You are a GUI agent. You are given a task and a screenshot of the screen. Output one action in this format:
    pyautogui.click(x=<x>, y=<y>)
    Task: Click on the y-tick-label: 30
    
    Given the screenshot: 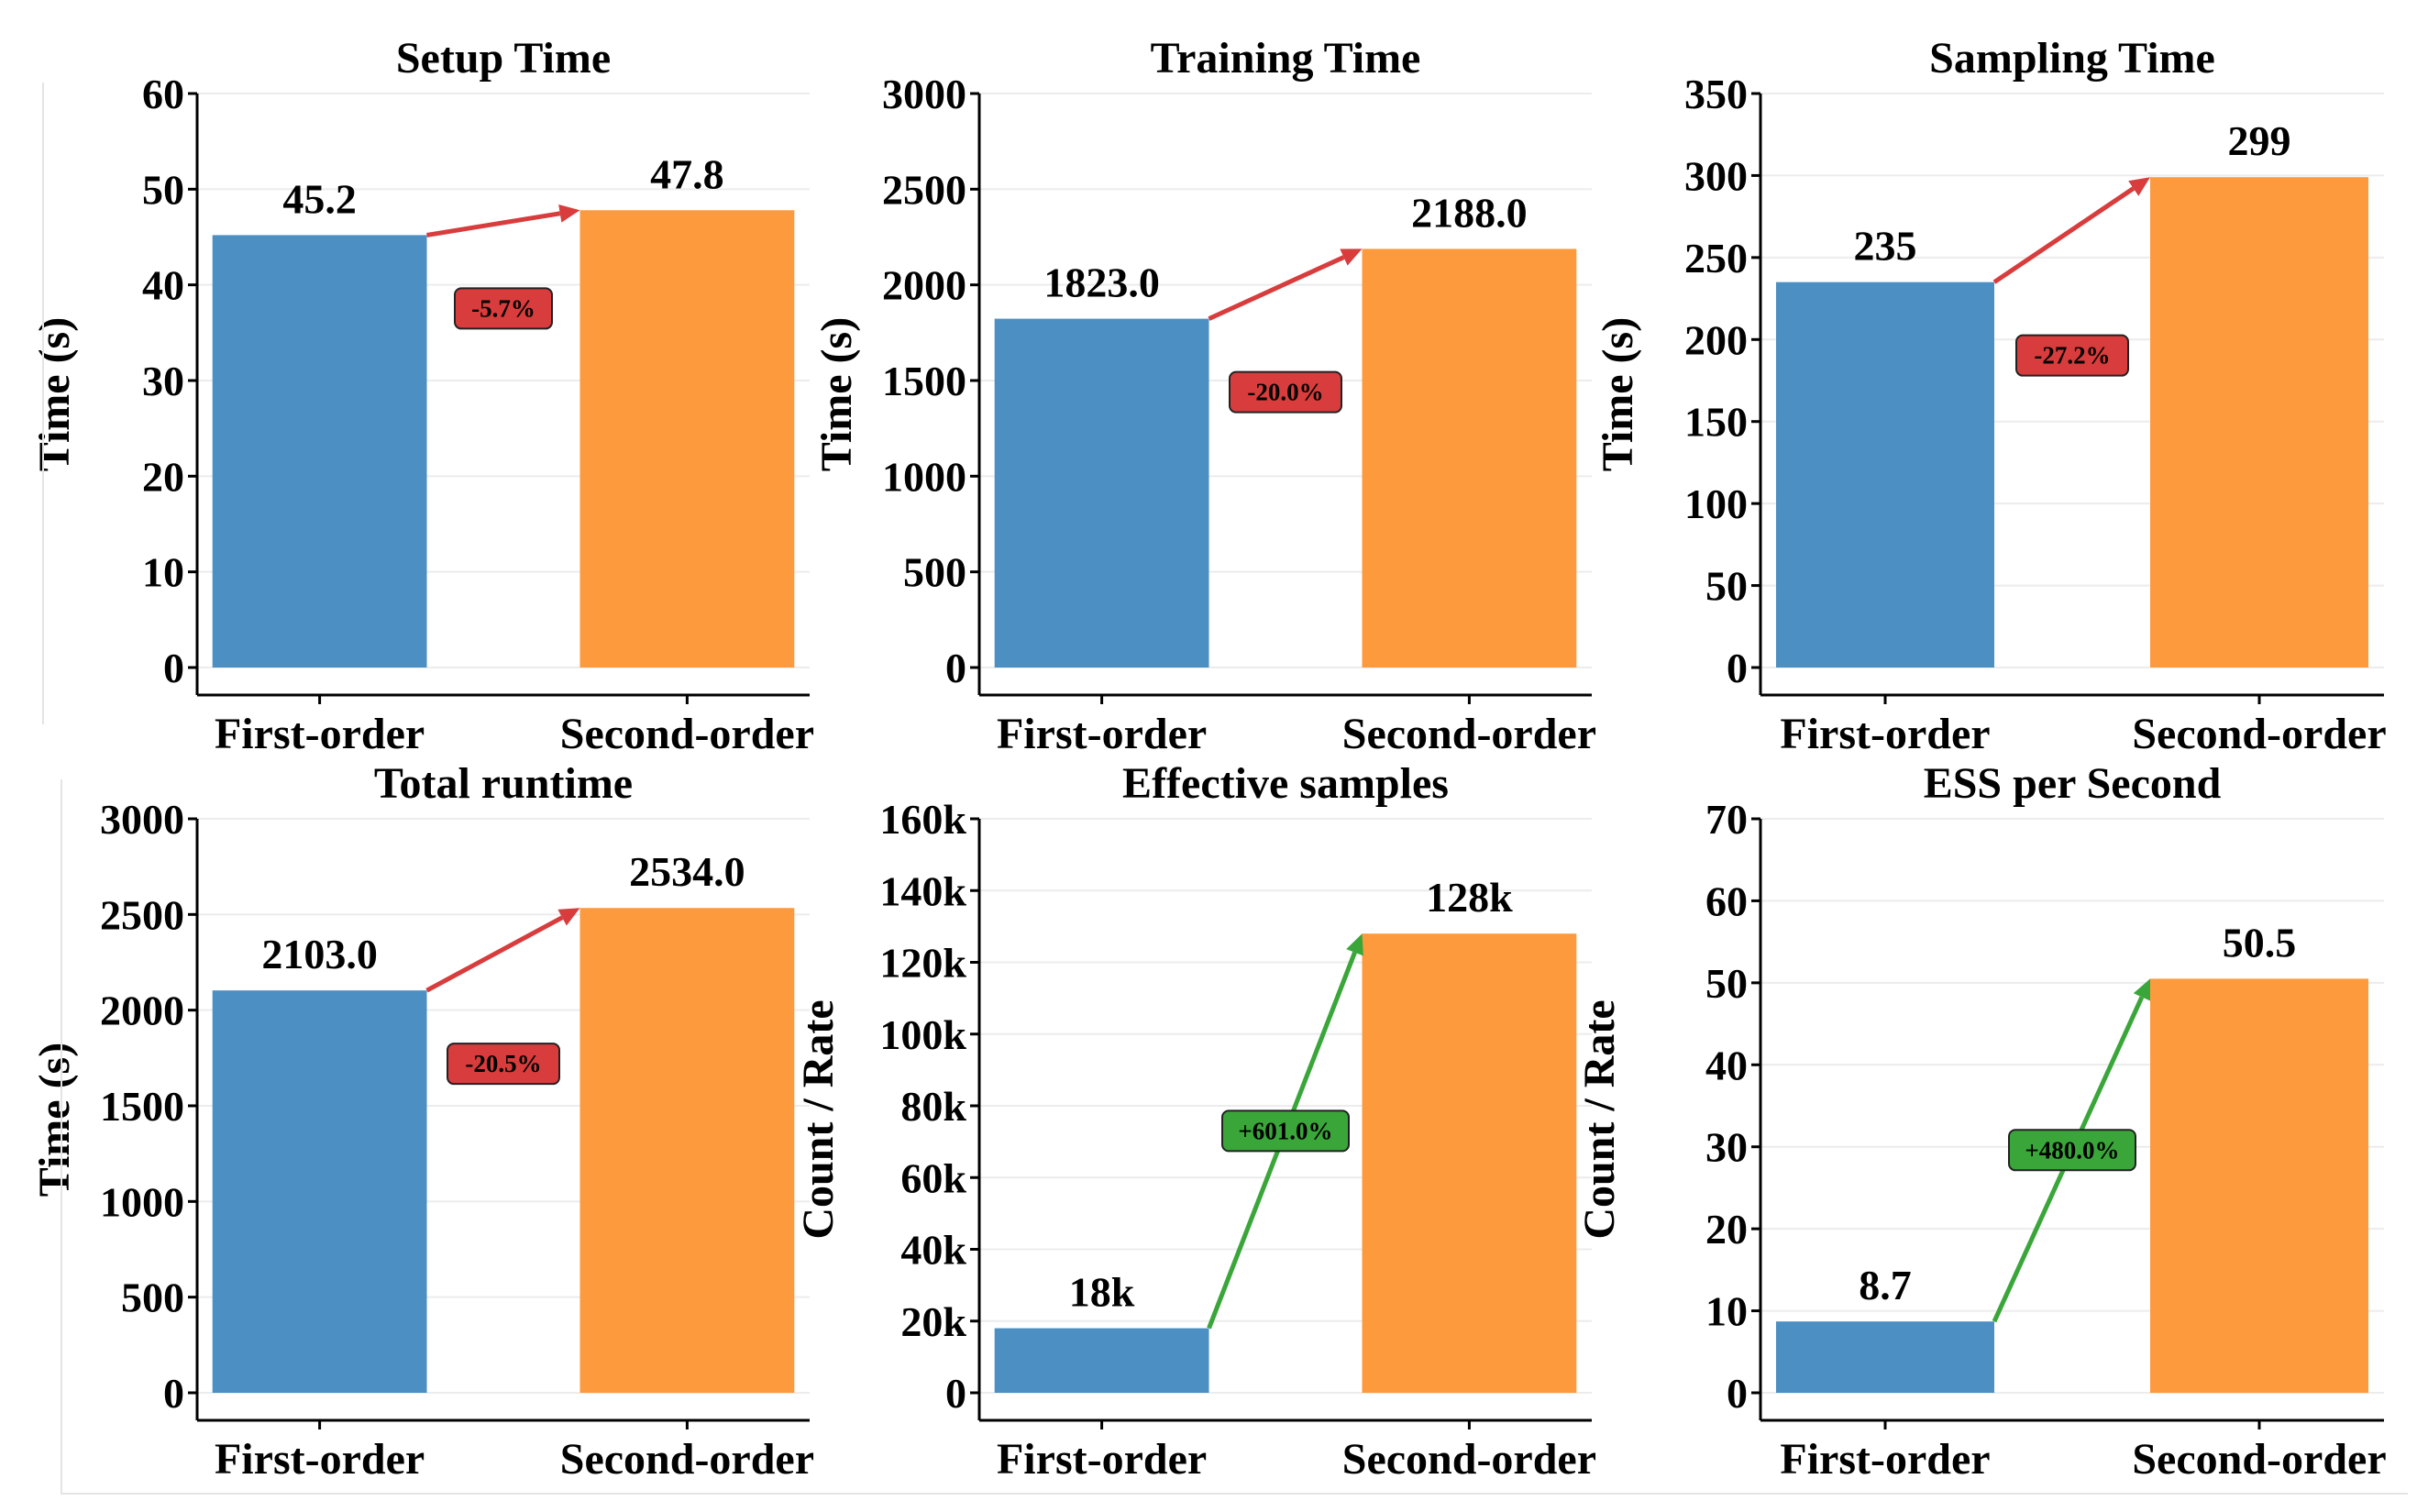 What is the action you would take?
    pyautogui.click(x=1726, y=1147)
    